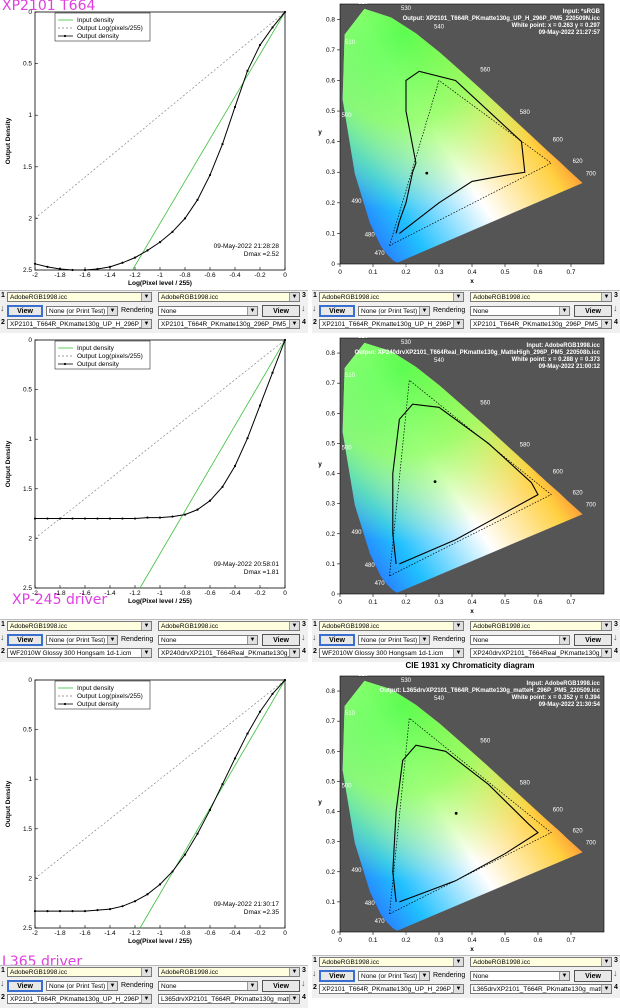 The image size is (620, 1008). What do you see at coordinates (582, 12) in the screenshot?
I see `info-line: Input: *sRGB` at bounding box center [582, 12].